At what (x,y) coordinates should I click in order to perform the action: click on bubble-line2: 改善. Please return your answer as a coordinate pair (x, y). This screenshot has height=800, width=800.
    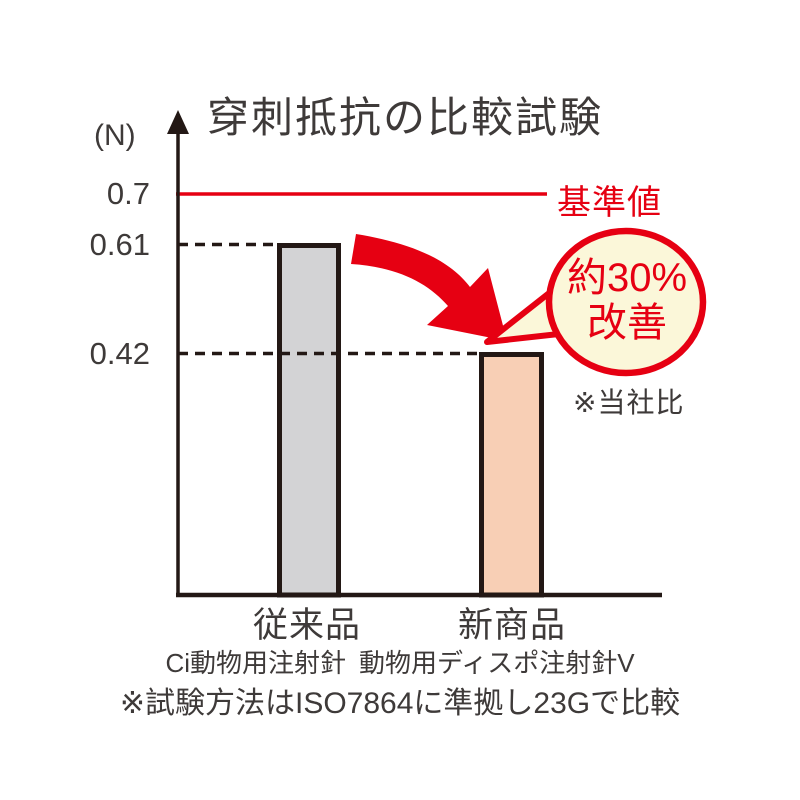
    Looking at the image, I should click on (627, 322).